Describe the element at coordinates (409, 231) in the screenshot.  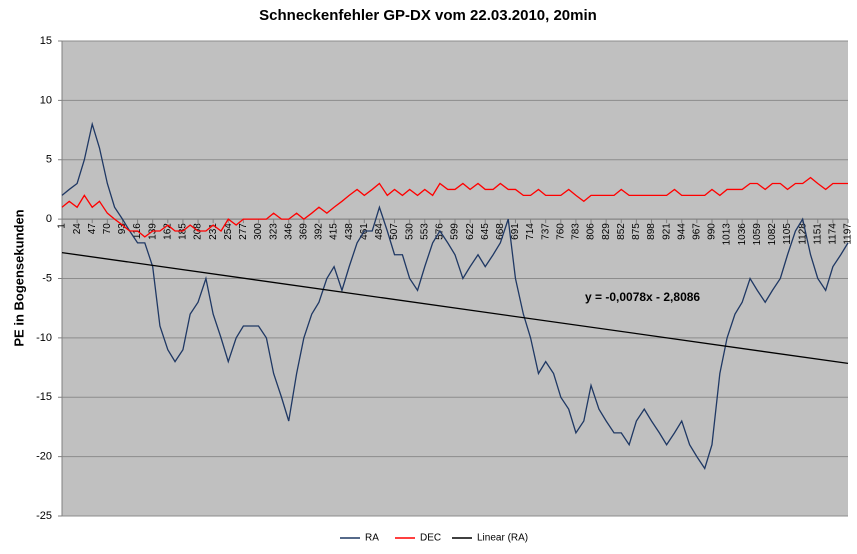
I see `x-tick-label: 530` at that location.